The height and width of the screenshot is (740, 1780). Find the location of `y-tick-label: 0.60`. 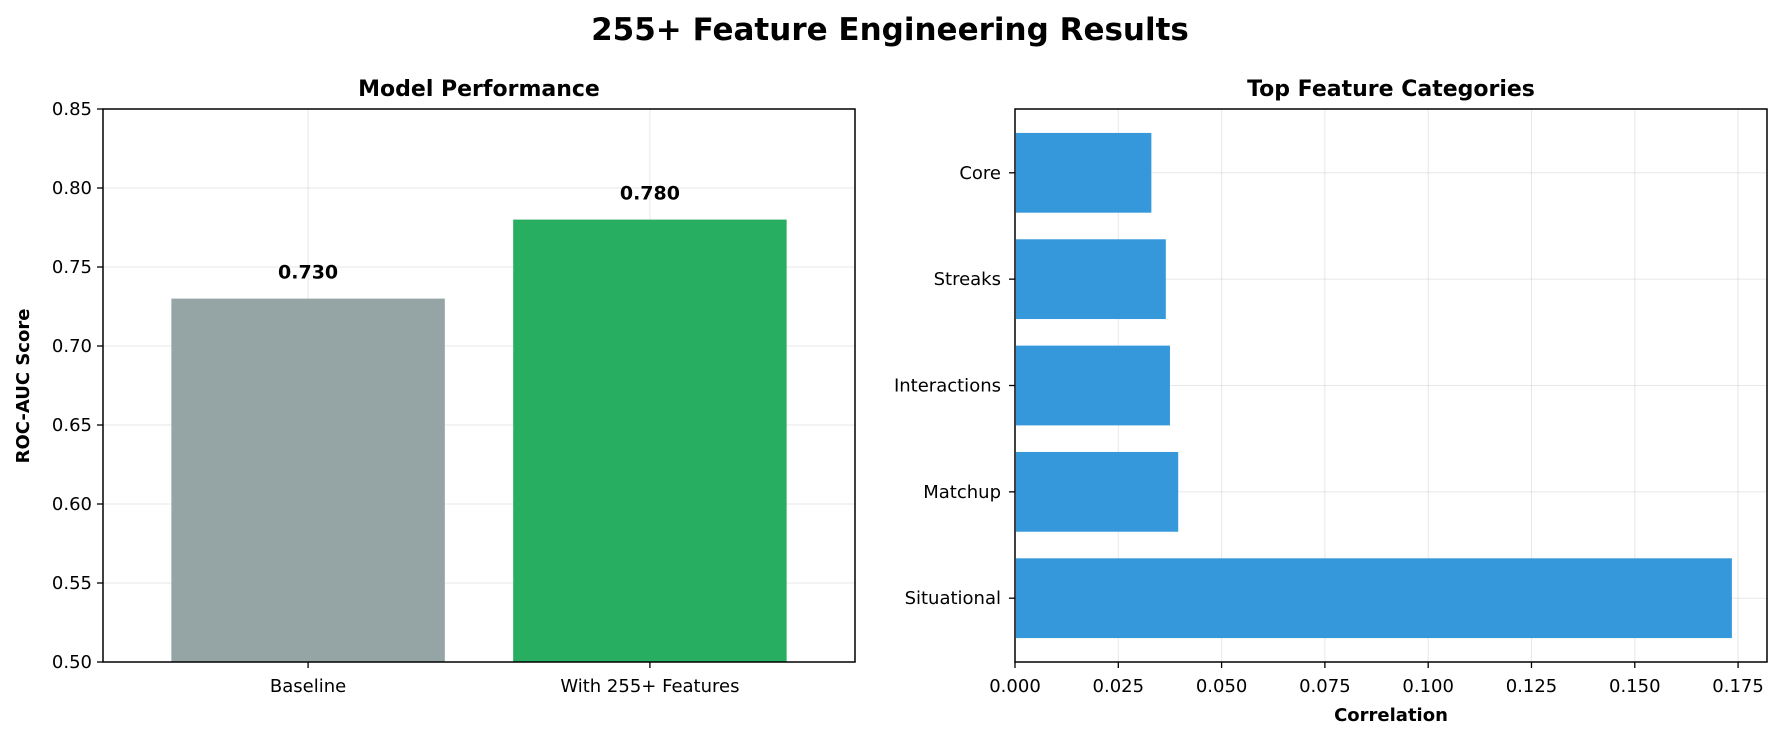

y-tick-label: 0.60 is located at coordinates (72, 504).